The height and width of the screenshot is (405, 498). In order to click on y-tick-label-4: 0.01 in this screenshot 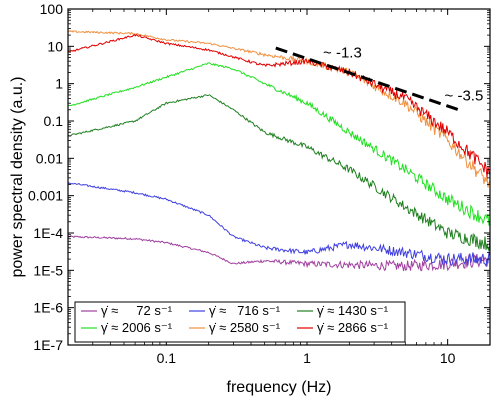, I will do `click(49, 158)`.